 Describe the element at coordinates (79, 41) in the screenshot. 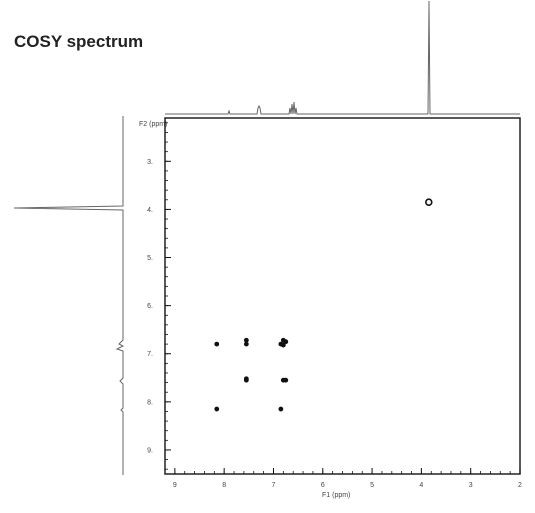

I see `chart-title: COSY spectrum` at that location.